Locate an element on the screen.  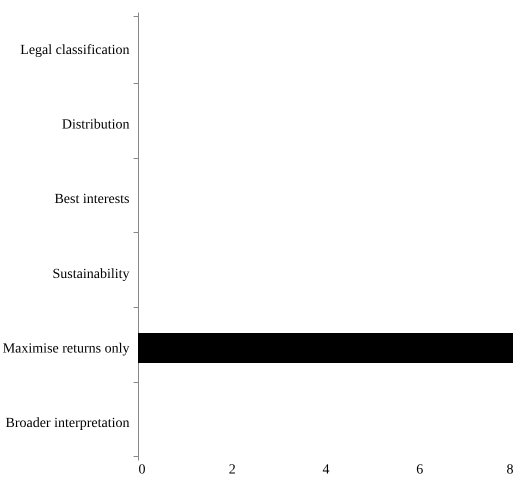
y-tick-label: Sustainability is located at coordinates (91, 274).